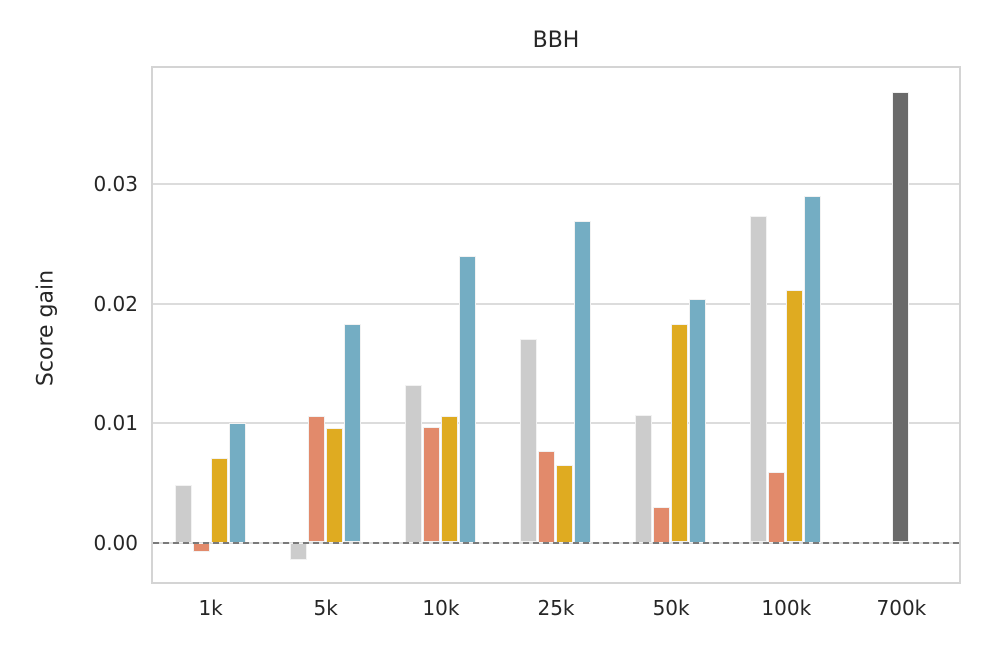  What do you see at coordinates (467, 399) in the screenshot?
I see `bar-blue-10k` at bounding box center [467, 399].